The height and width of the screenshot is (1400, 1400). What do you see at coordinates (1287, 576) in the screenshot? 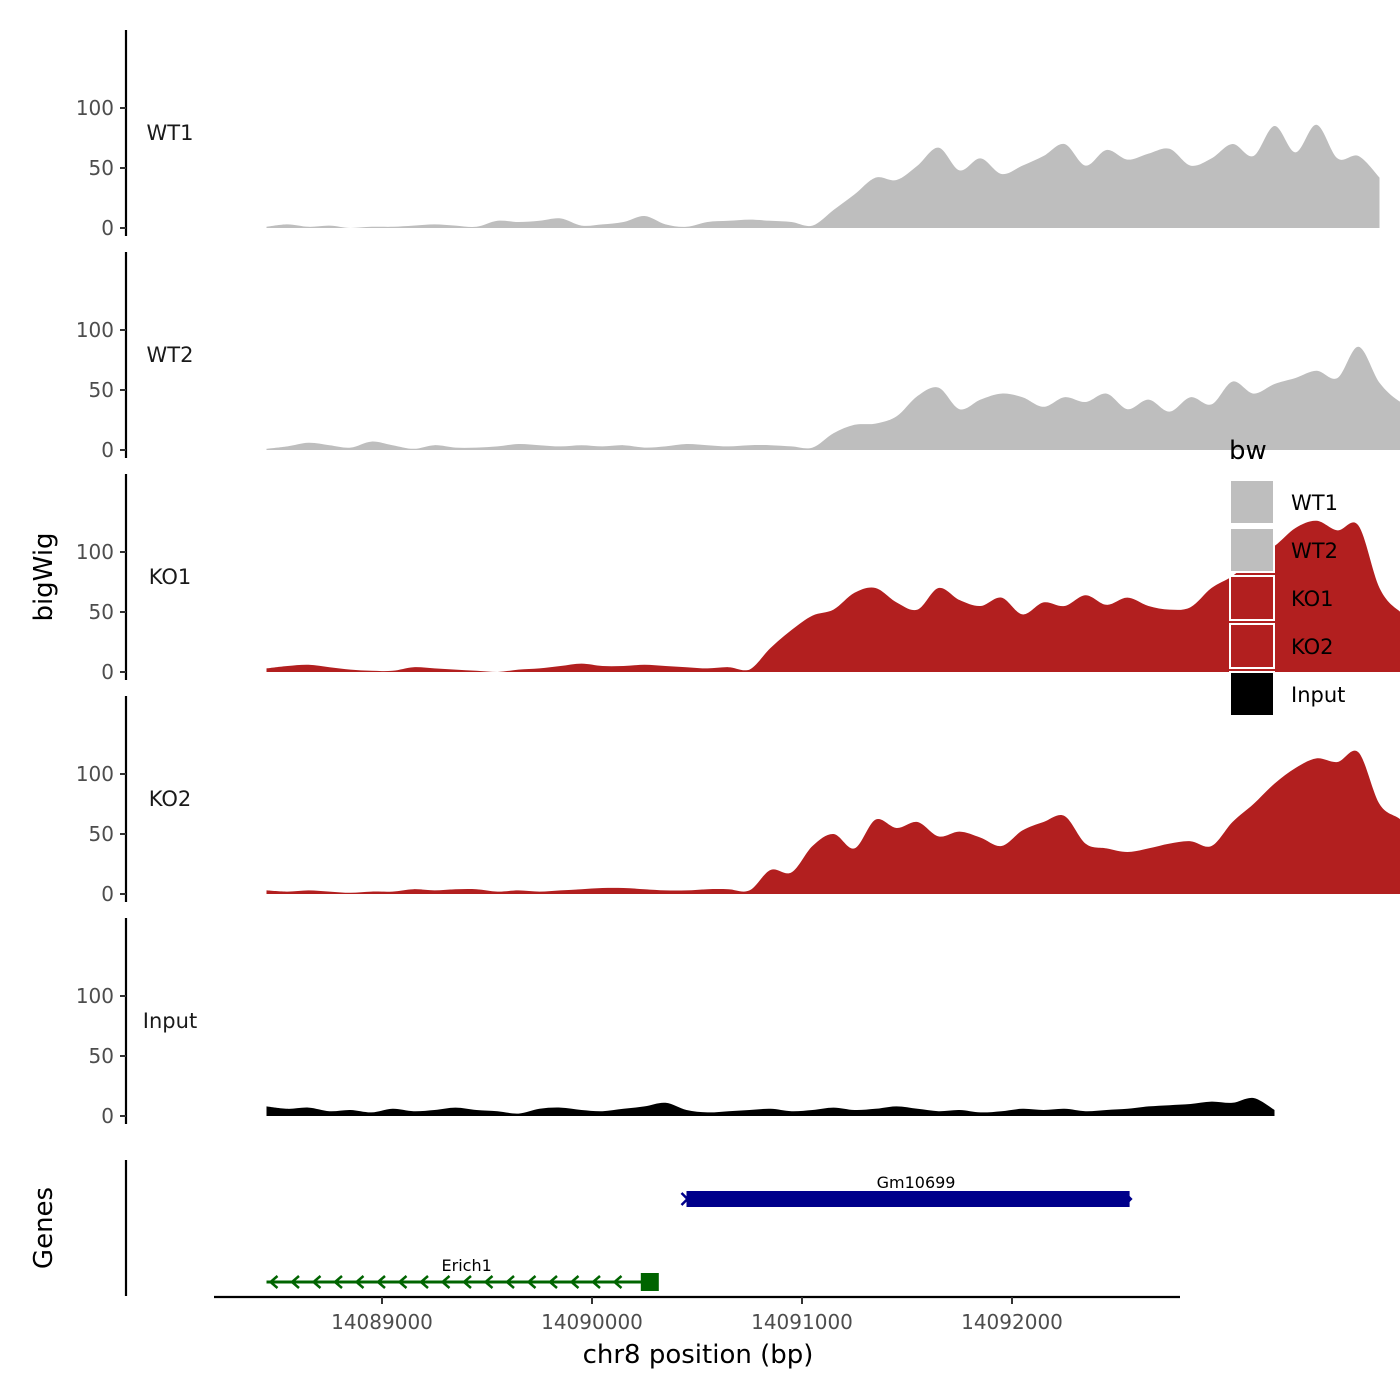
I see `legend: bw WT1 WT2 KO1 KO2 Input` at bounding box center [1287, 576].